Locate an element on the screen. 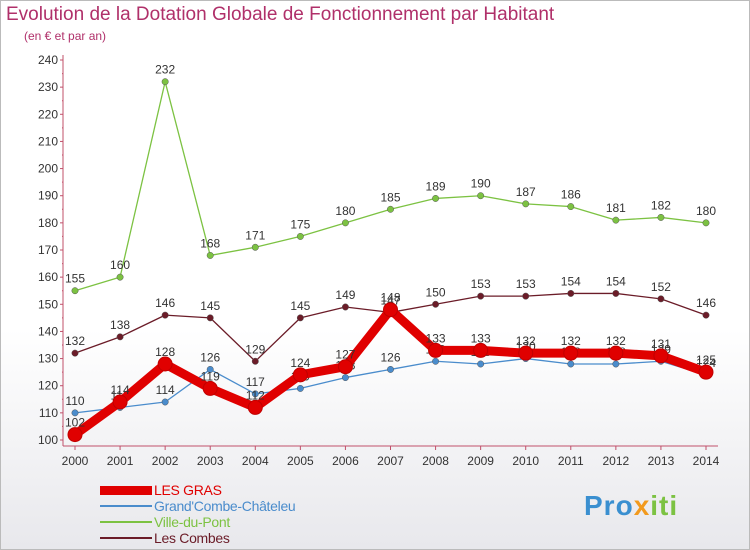  data-label: 190 is located at coordinates (481, 184).